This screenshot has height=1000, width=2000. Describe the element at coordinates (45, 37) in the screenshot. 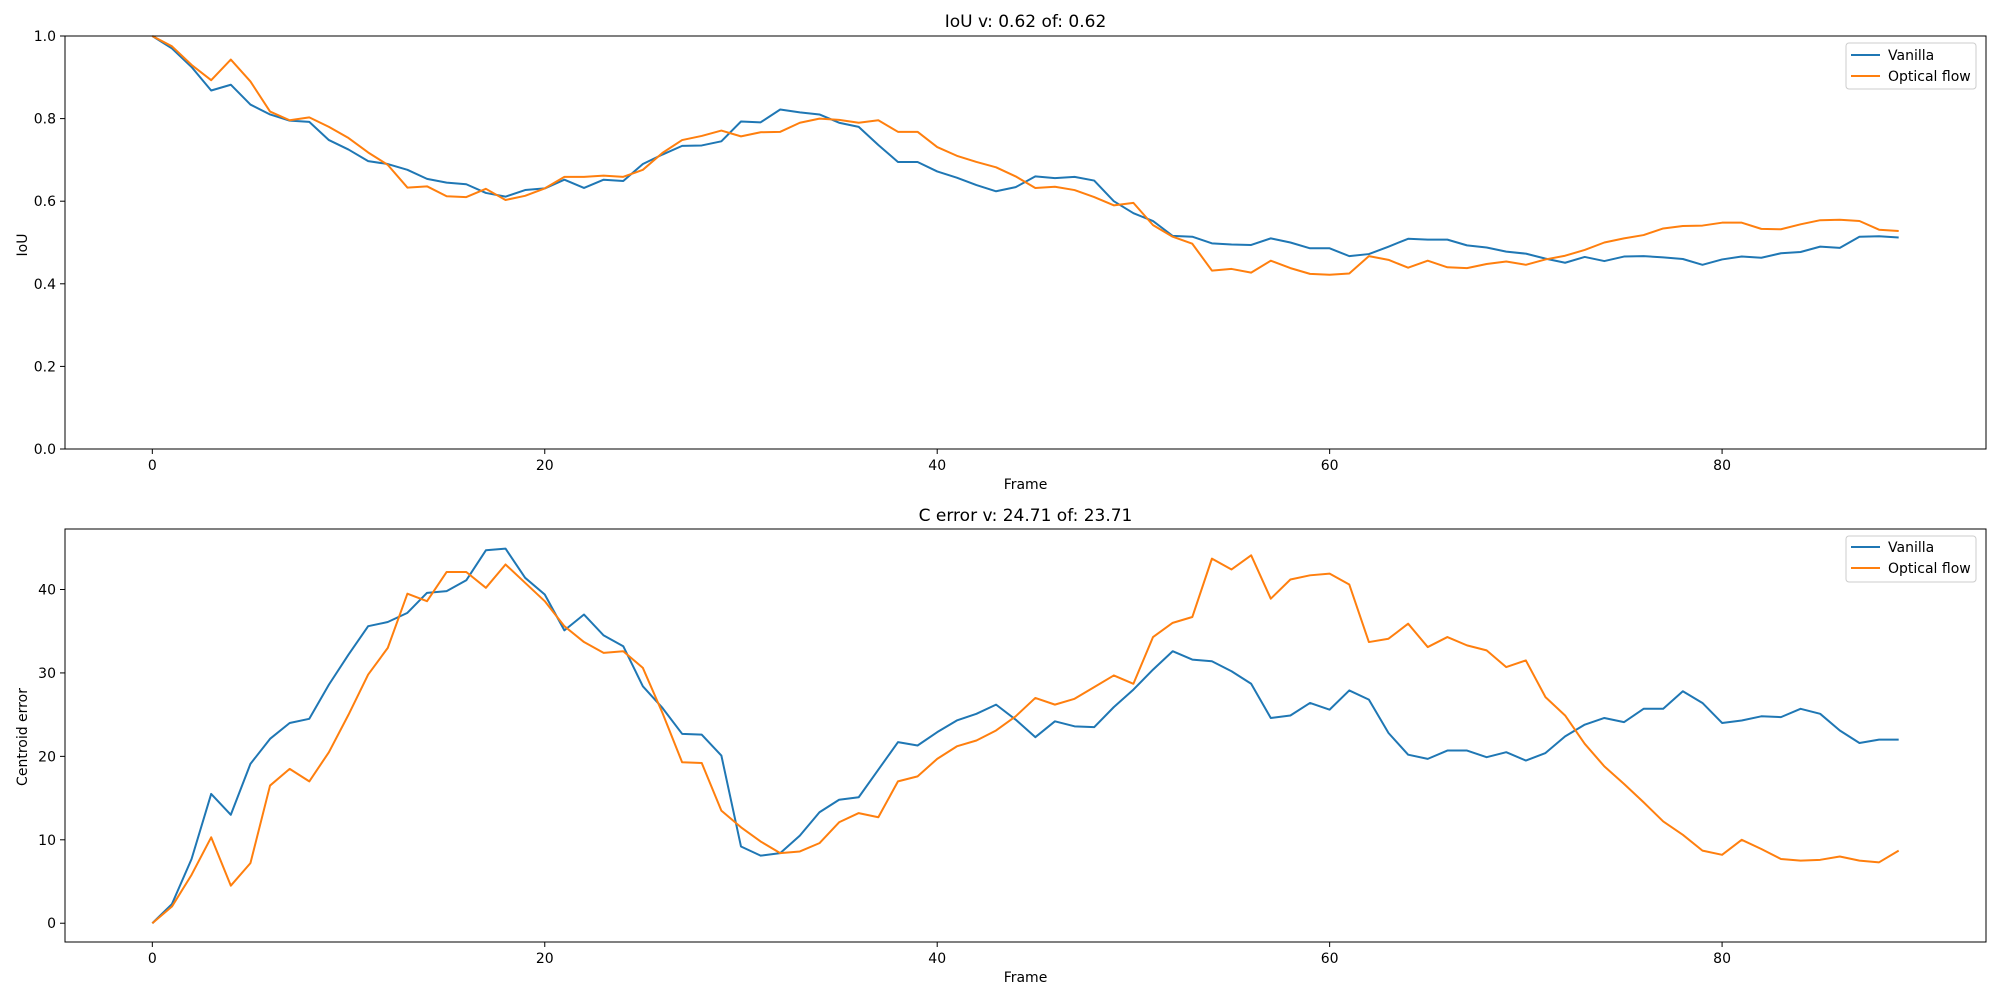

I see `iou-y-tick-label: 1.0` at that location.